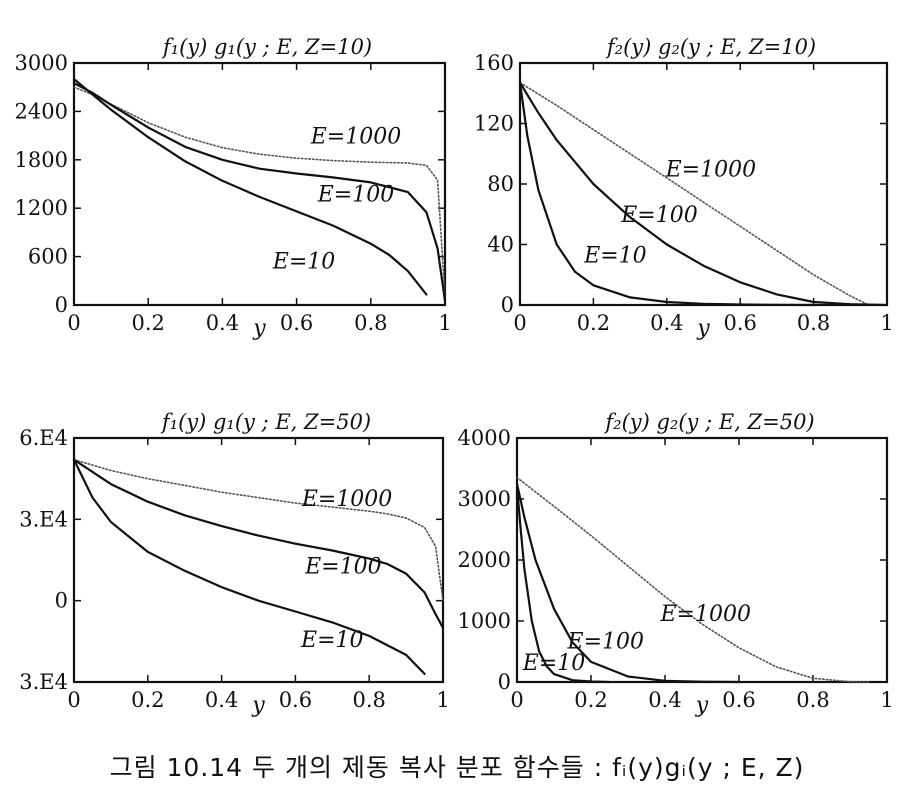 The width and height of the screenshot is (914, 786). What do you see at coordinates (484, 438) in the screenshot?
I see `y-tick-label: 4000` at bounding box center [484, 438].